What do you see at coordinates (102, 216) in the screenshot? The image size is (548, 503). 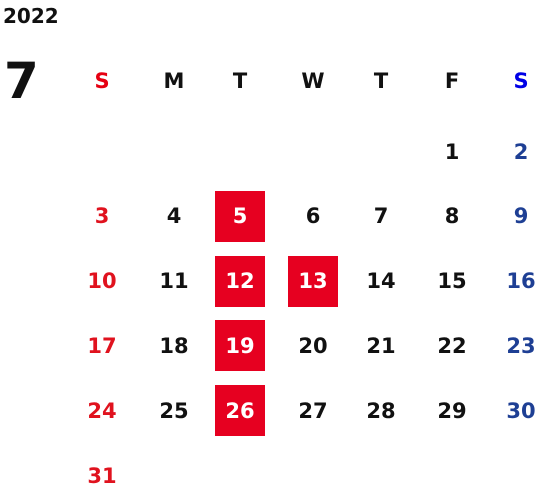 I see `day: 3` at bounding box center [102, 216].